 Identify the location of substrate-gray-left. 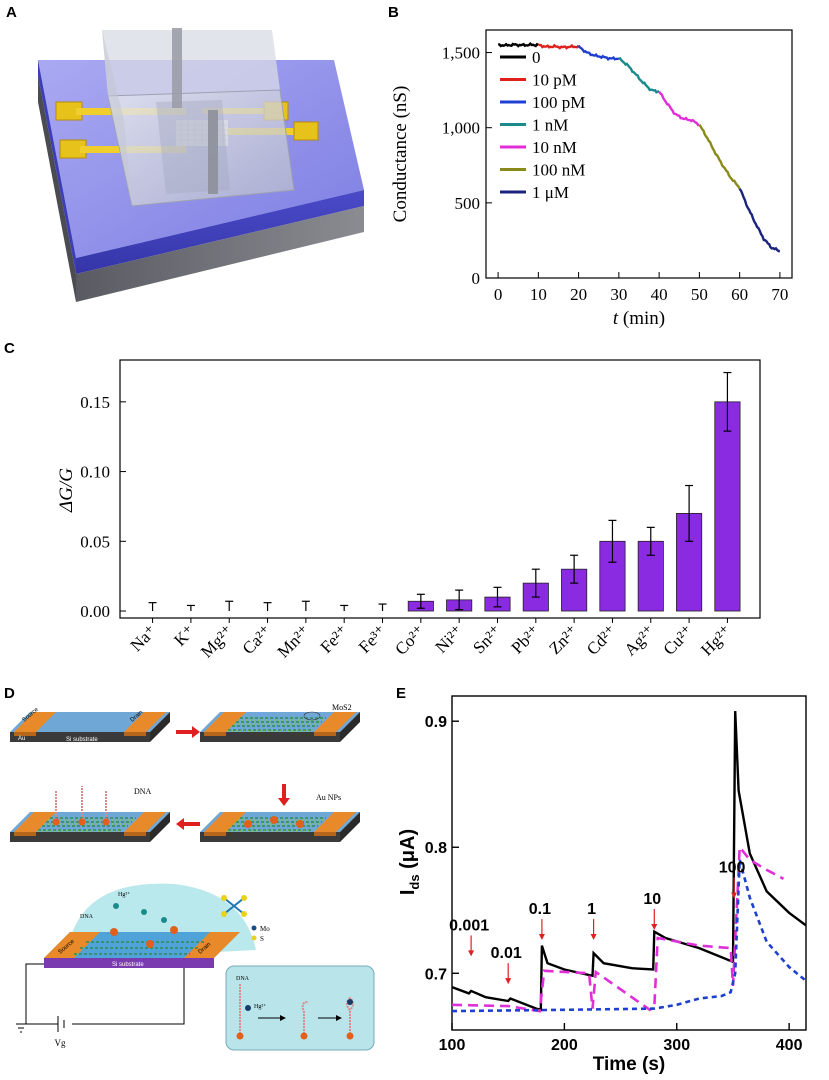
(57, 189).